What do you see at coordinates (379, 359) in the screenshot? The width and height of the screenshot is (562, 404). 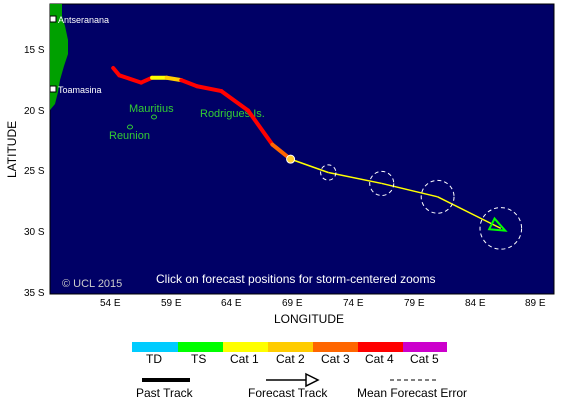 I see `legend-label-cat4: Cat 4` at bounding box center [379, 359].